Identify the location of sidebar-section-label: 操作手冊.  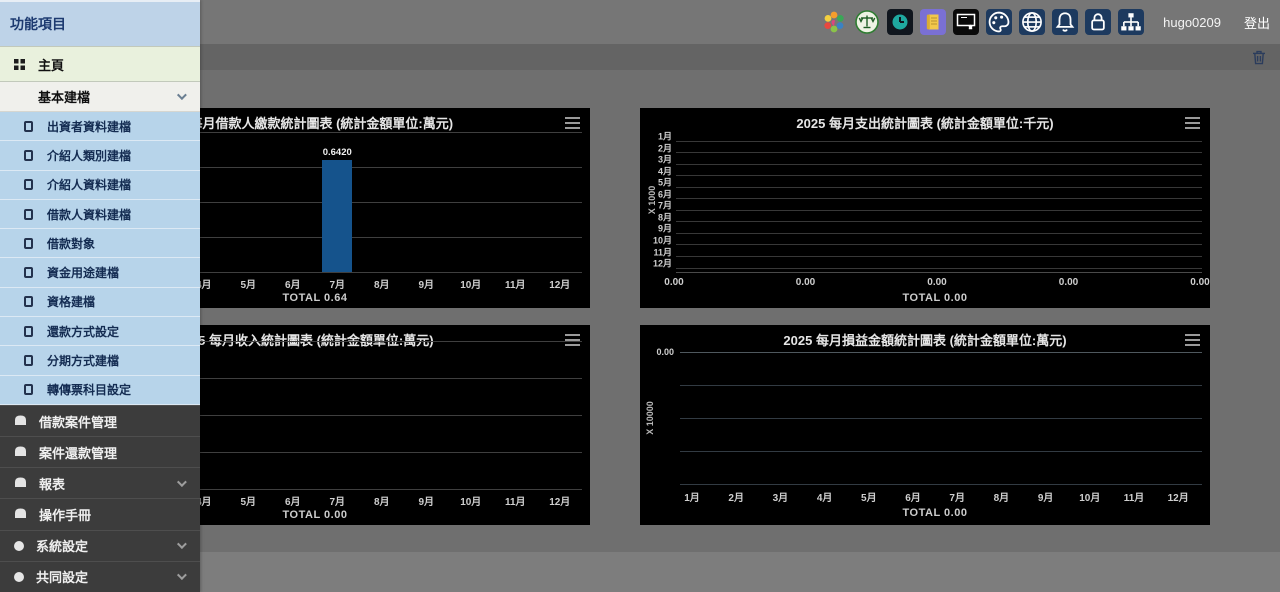
(65, 516).